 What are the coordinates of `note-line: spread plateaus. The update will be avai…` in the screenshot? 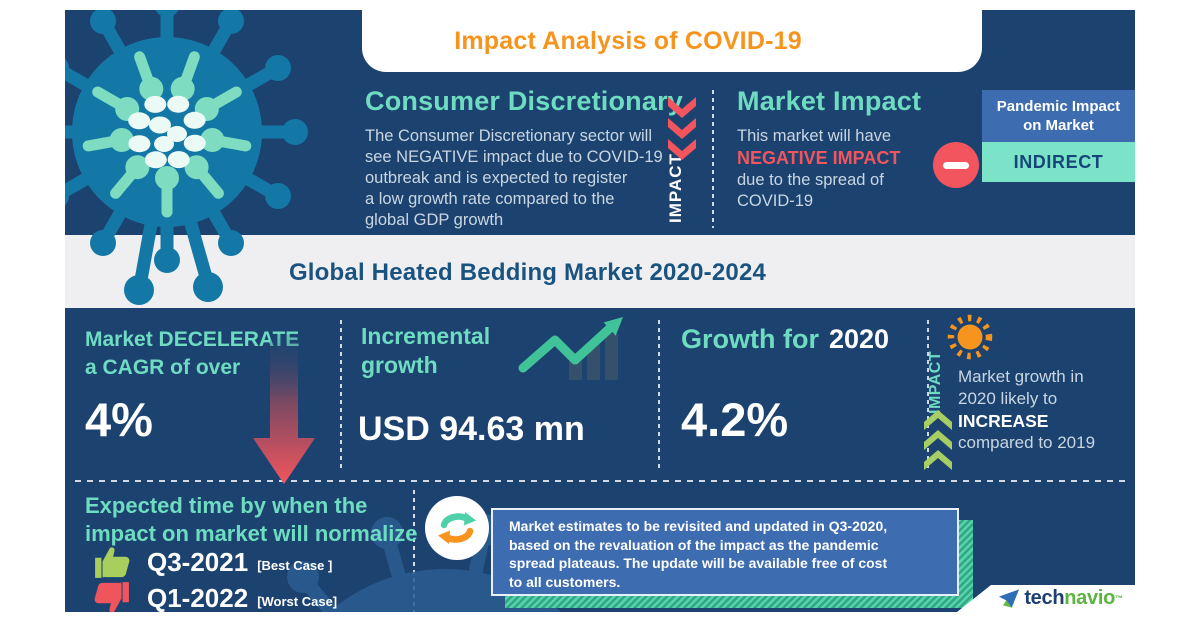 It's located at (698, 563).